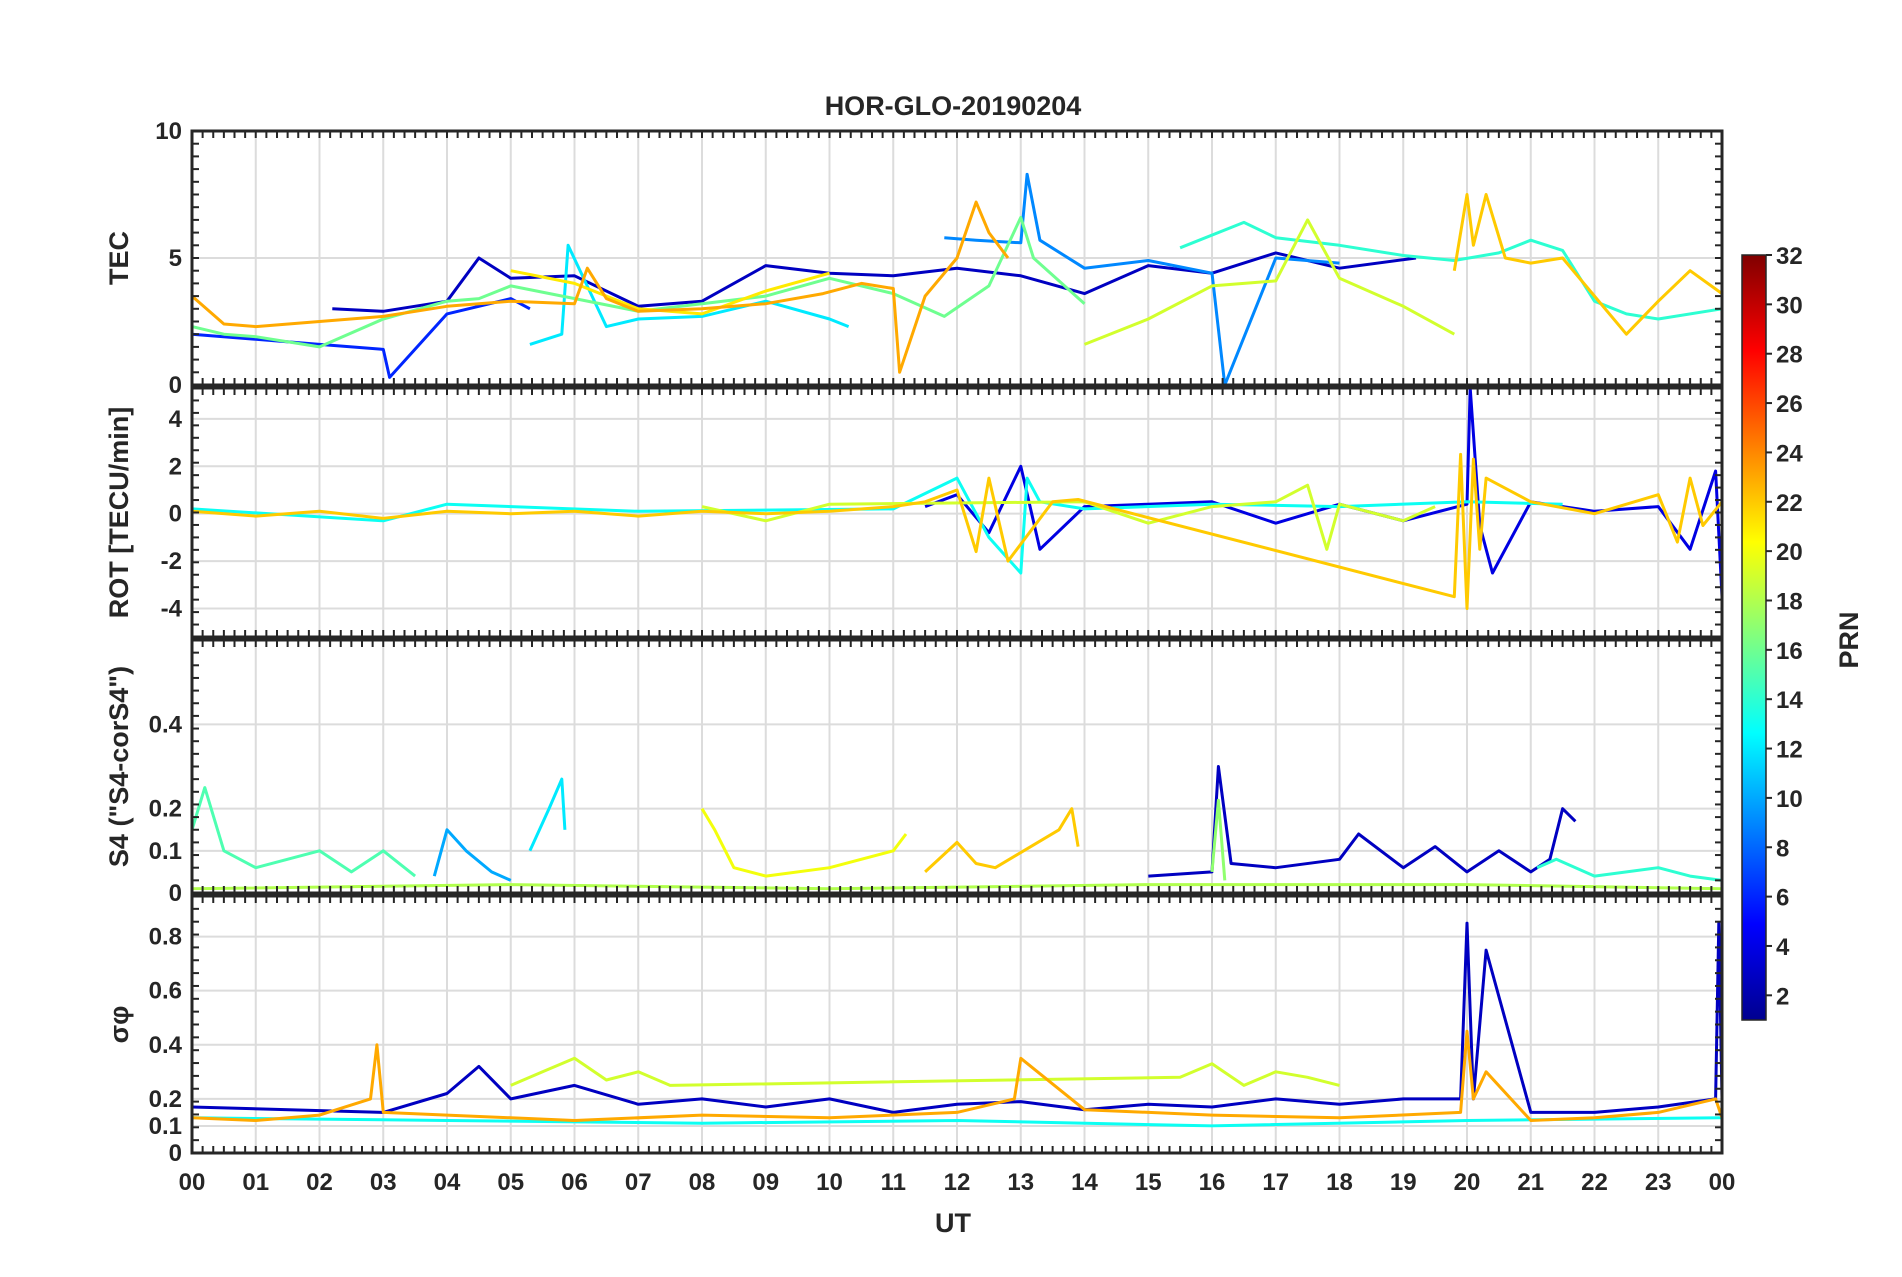 This screenshot has height=1277, width=1902. I want to click on x-tick-label: 23, so click(1658, 1182).